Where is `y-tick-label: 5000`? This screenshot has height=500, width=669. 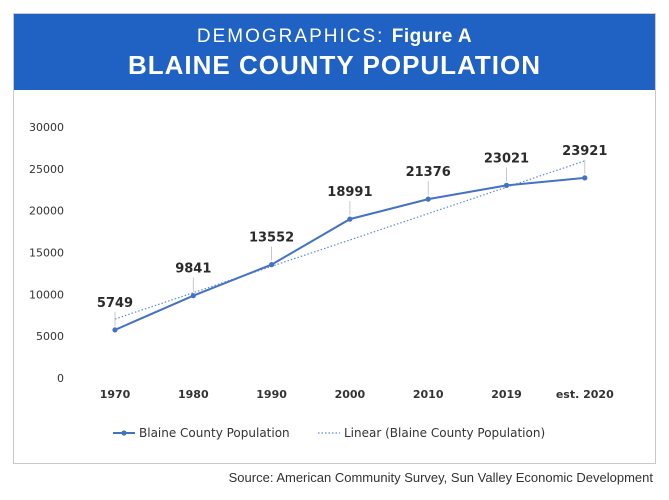 y-tick-label: 5000 is located at coordinates (50, 336).